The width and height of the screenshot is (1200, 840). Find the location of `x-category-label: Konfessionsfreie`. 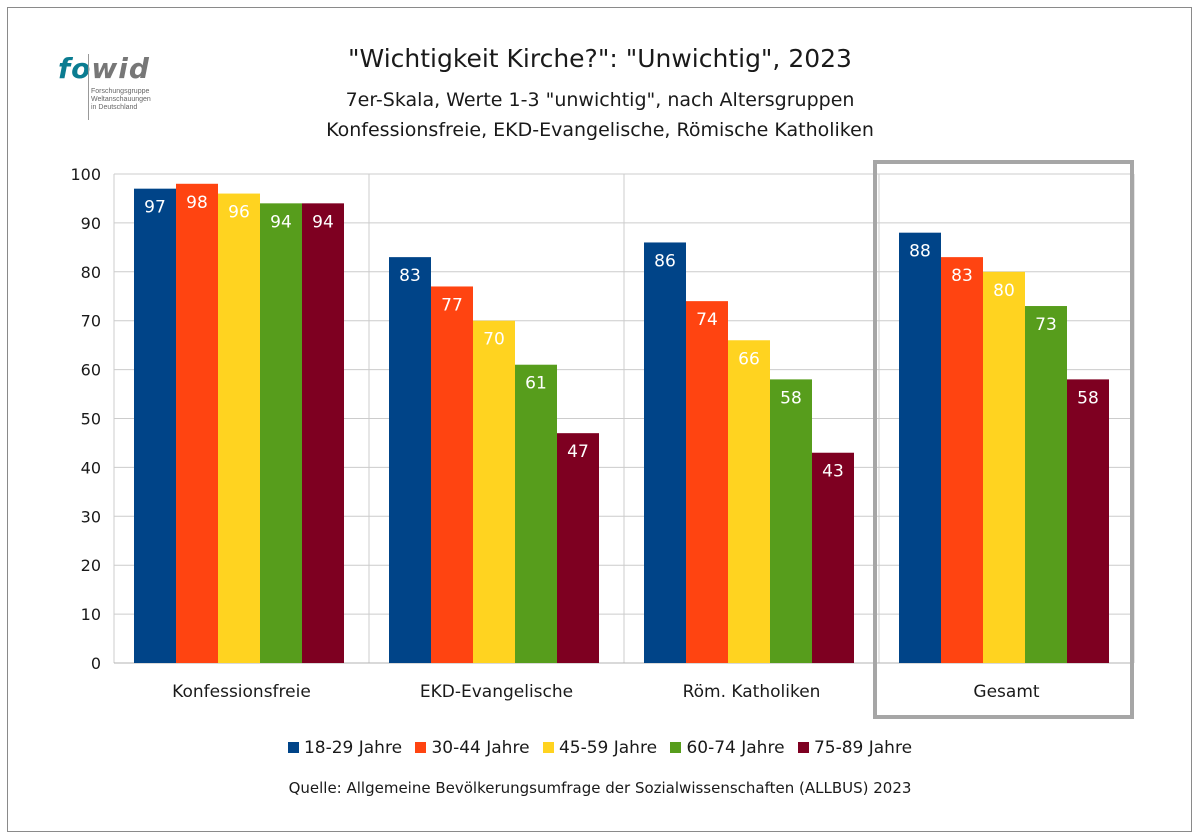

x-category-label: Konfessionsfreie is located at coordinates (241, 692).